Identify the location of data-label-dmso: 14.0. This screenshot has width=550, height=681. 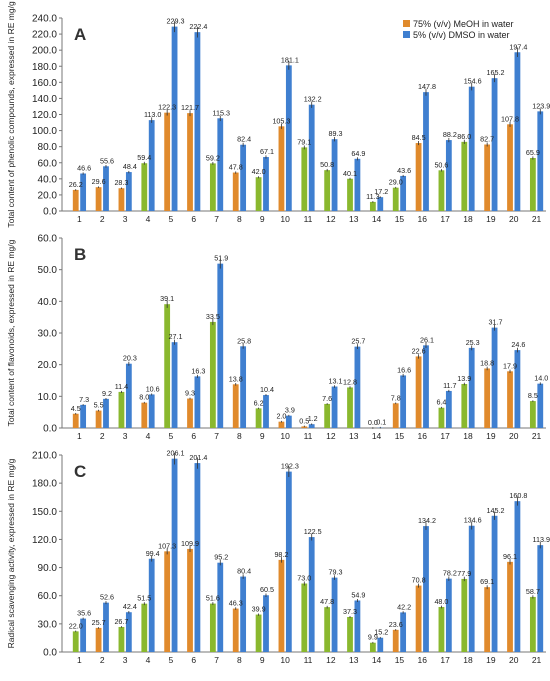
(541, 378).